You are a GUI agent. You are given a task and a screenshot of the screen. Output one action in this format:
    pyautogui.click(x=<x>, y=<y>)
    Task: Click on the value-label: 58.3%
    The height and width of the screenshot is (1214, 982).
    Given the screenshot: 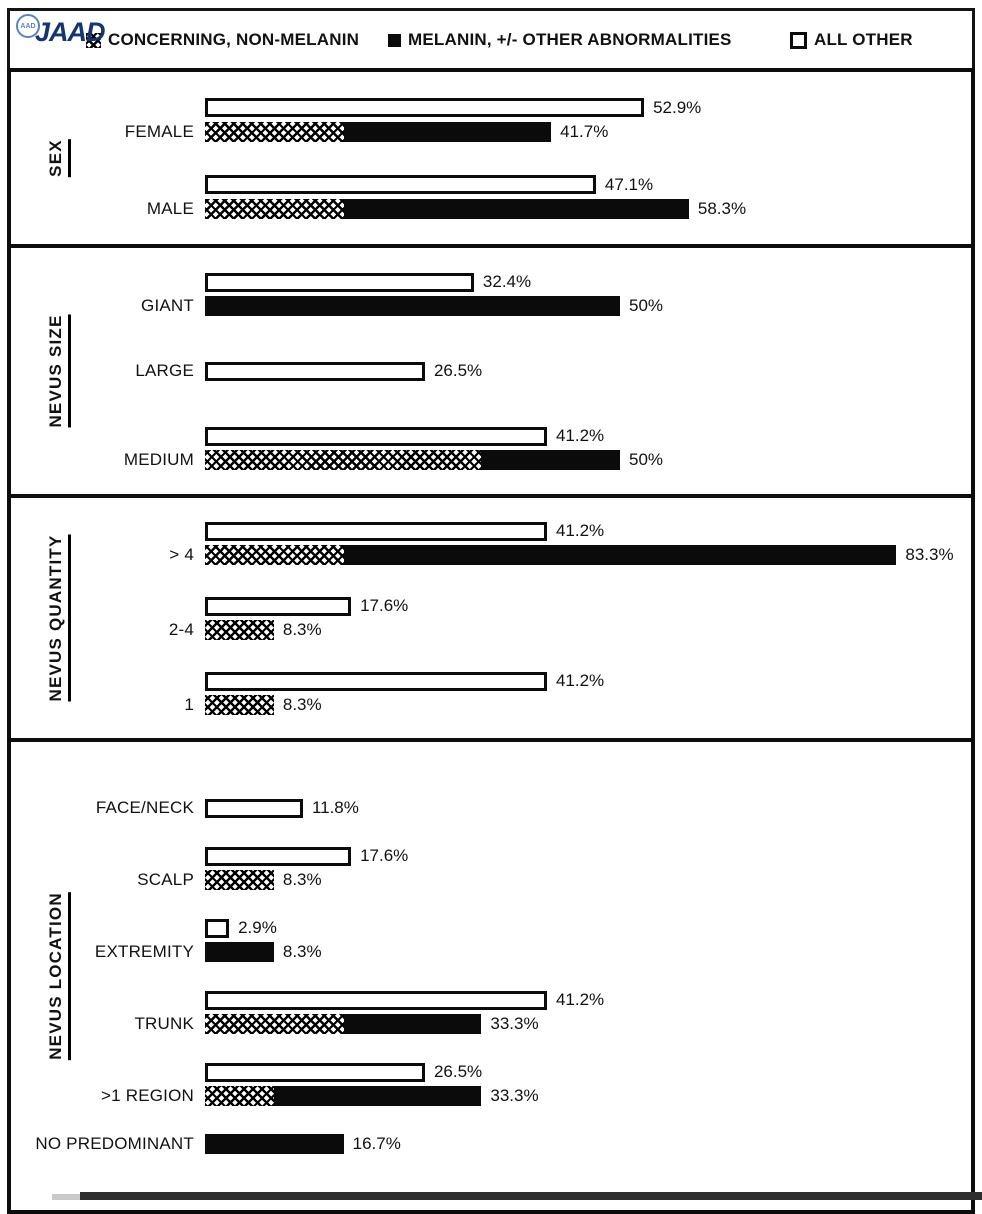 What is the action you would take?
    pyautogui.click(x=722, y=208)
    